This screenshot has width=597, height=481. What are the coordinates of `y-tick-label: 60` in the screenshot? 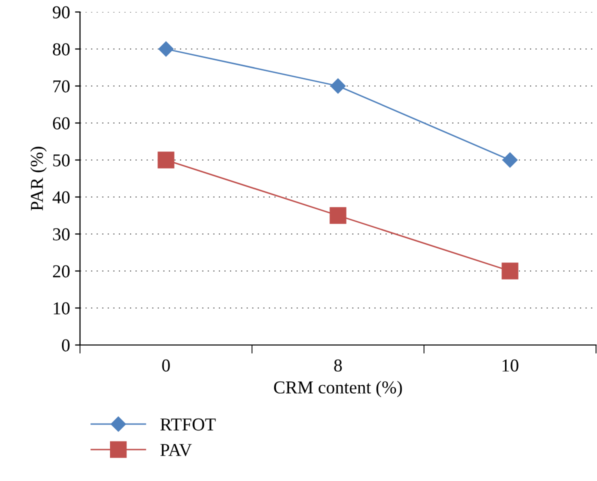 It's located at (61, 123).